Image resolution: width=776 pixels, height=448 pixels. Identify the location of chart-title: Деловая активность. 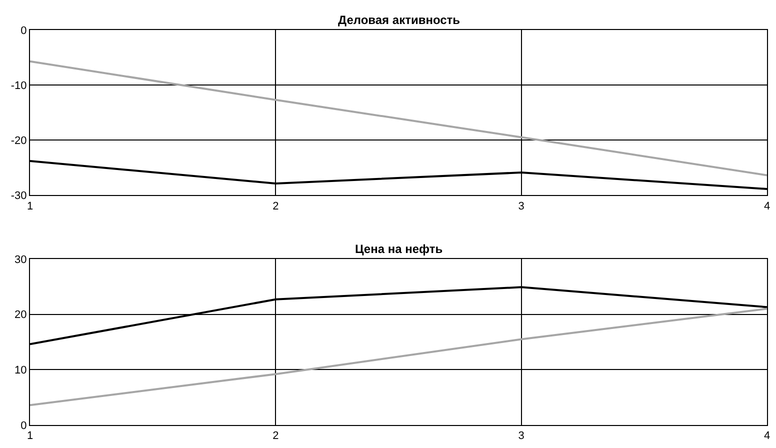
(399, 20).